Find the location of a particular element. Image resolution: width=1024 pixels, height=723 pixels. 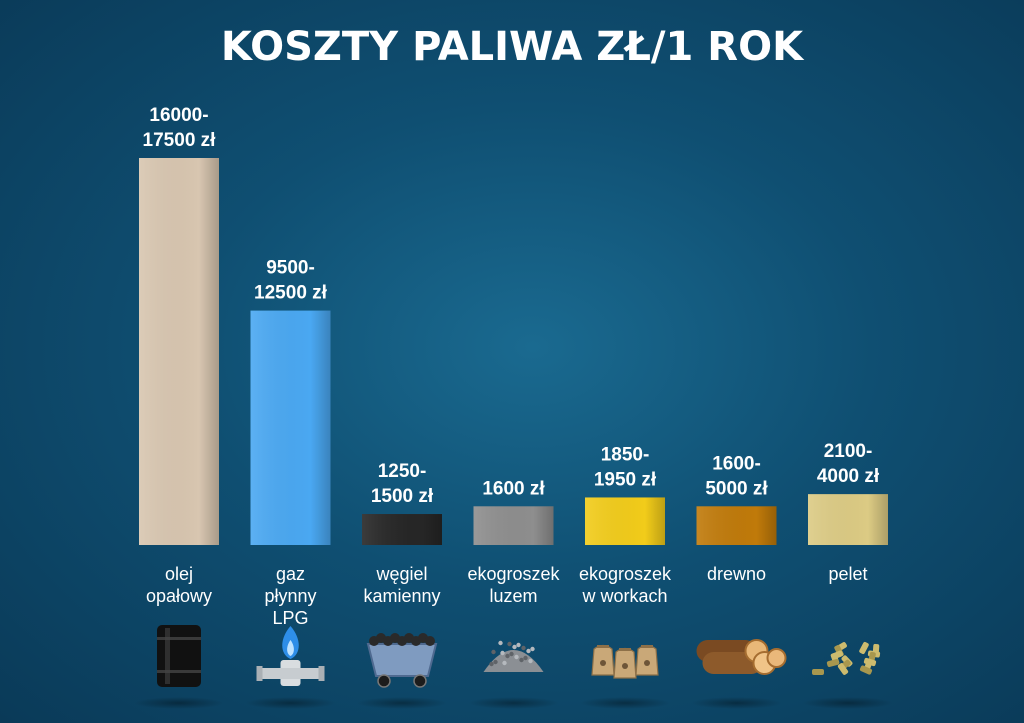

value-label: 1600 zł is located at coordinates (513, 488).